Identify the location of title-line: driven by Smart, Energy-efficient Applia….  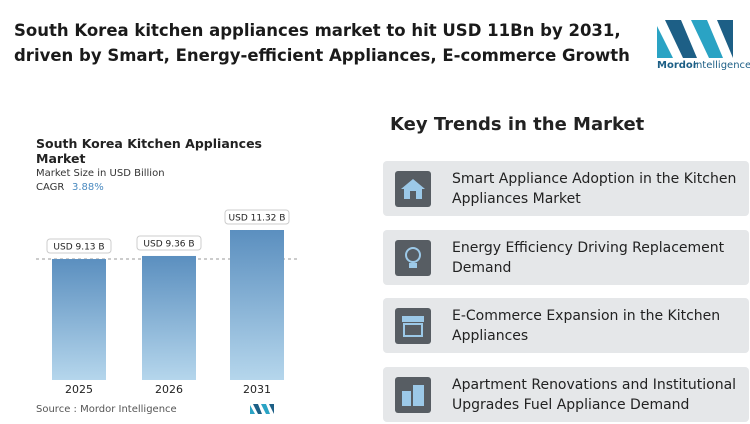
(322, 55).